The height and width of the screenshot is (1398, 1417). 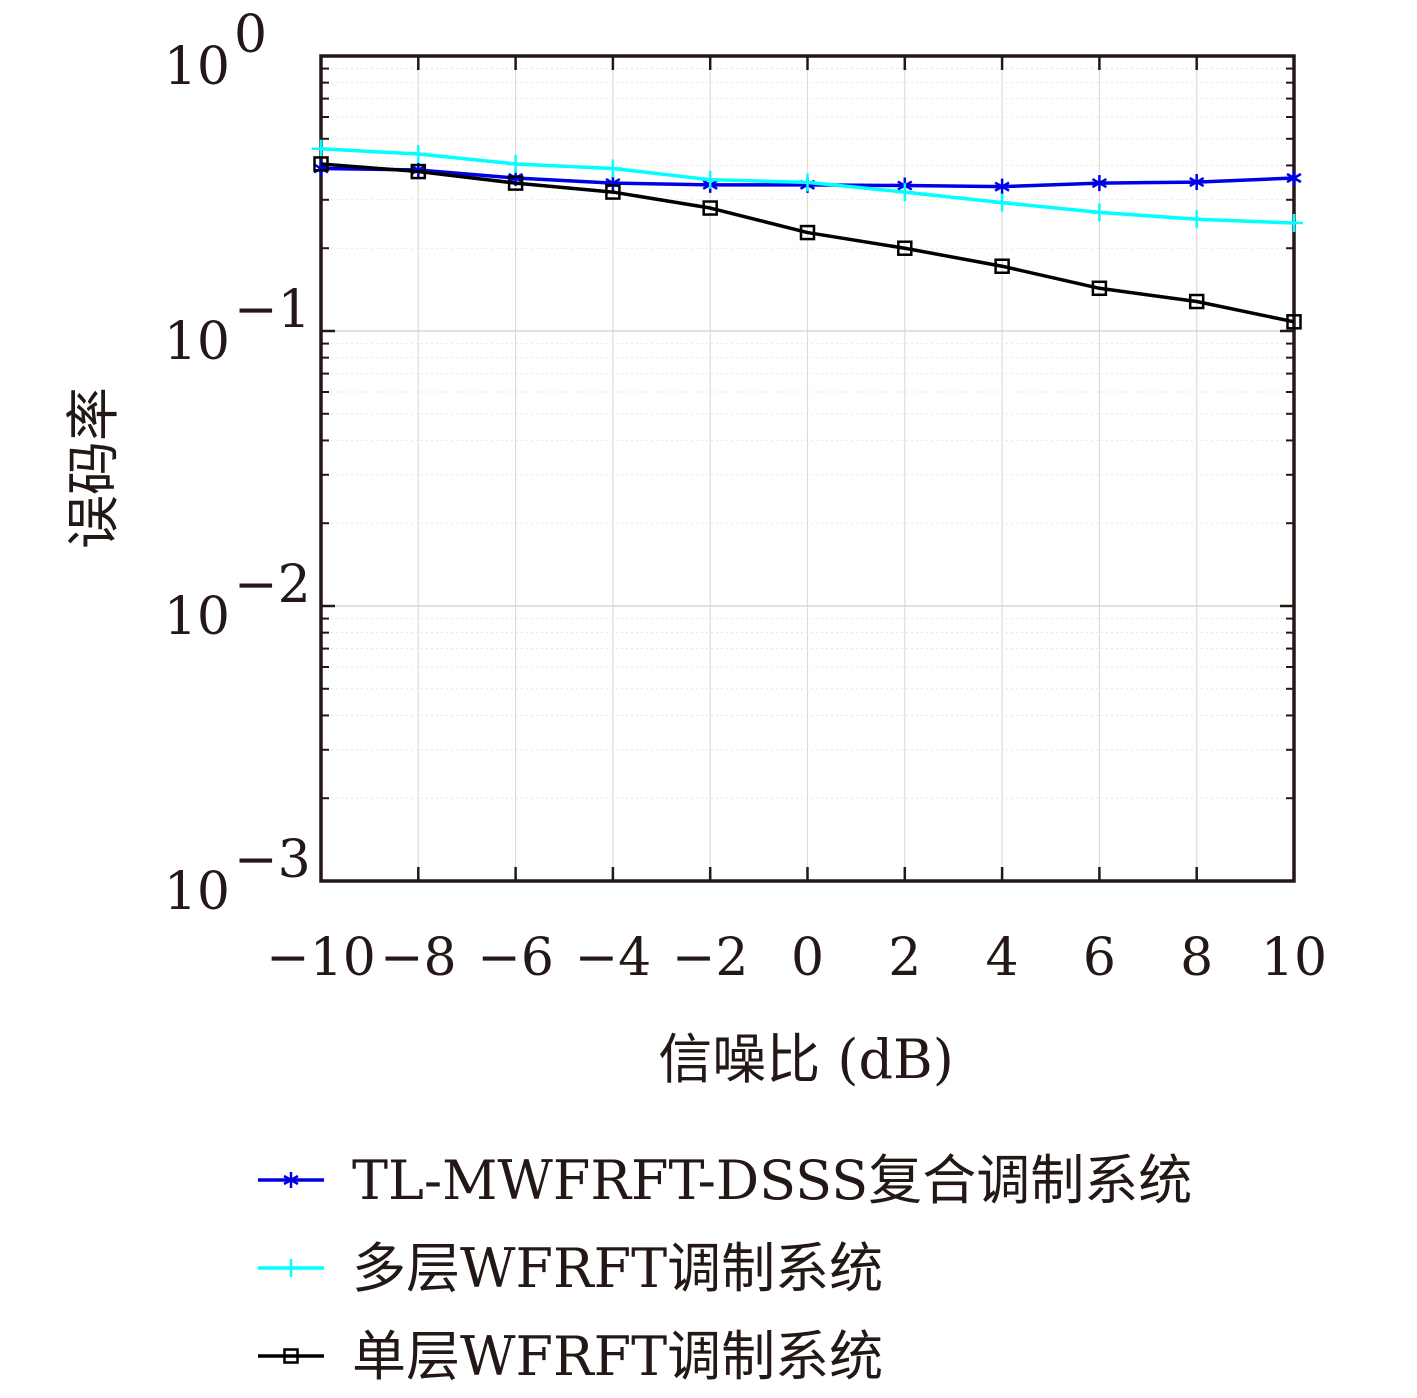 I want to click on x-tick-label: 0, so click(x=807, y=958).